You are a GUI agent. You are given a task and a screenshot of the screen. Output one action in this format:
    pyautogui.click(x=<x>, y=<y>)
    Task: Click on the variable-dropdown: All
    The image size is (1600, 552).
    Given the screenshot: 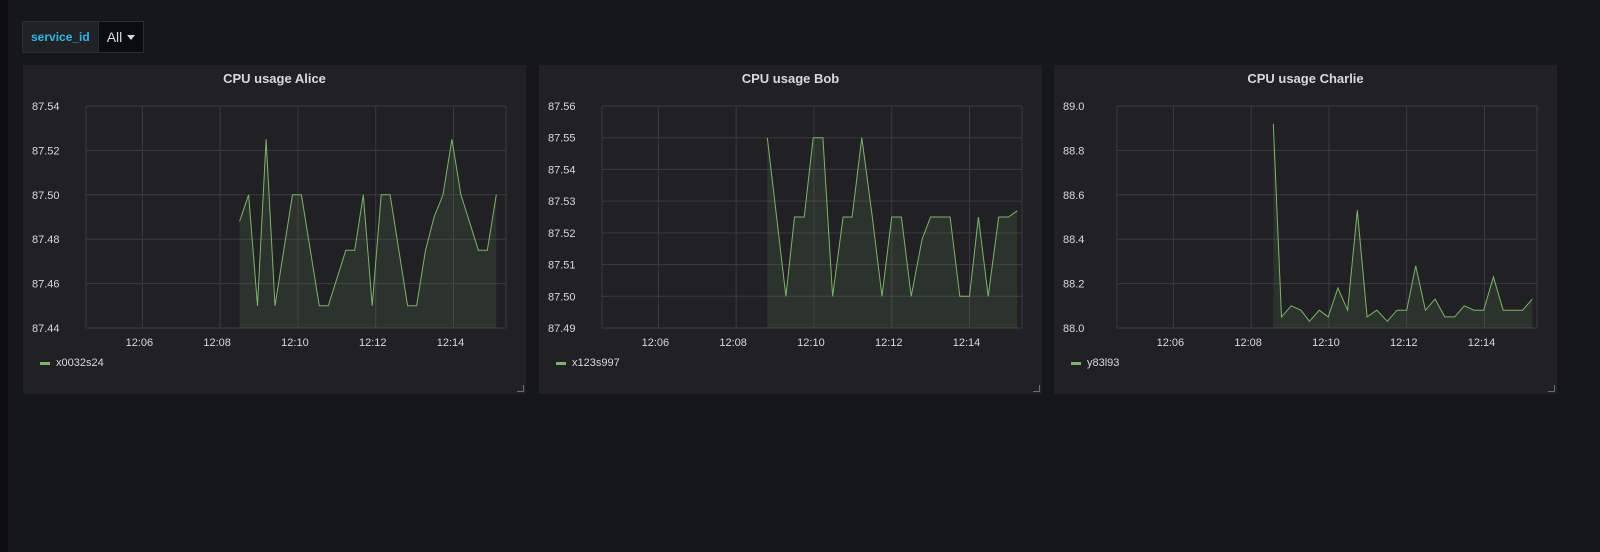 What is the action you would take?
    pyautogui.click(x=121, y=37)
    